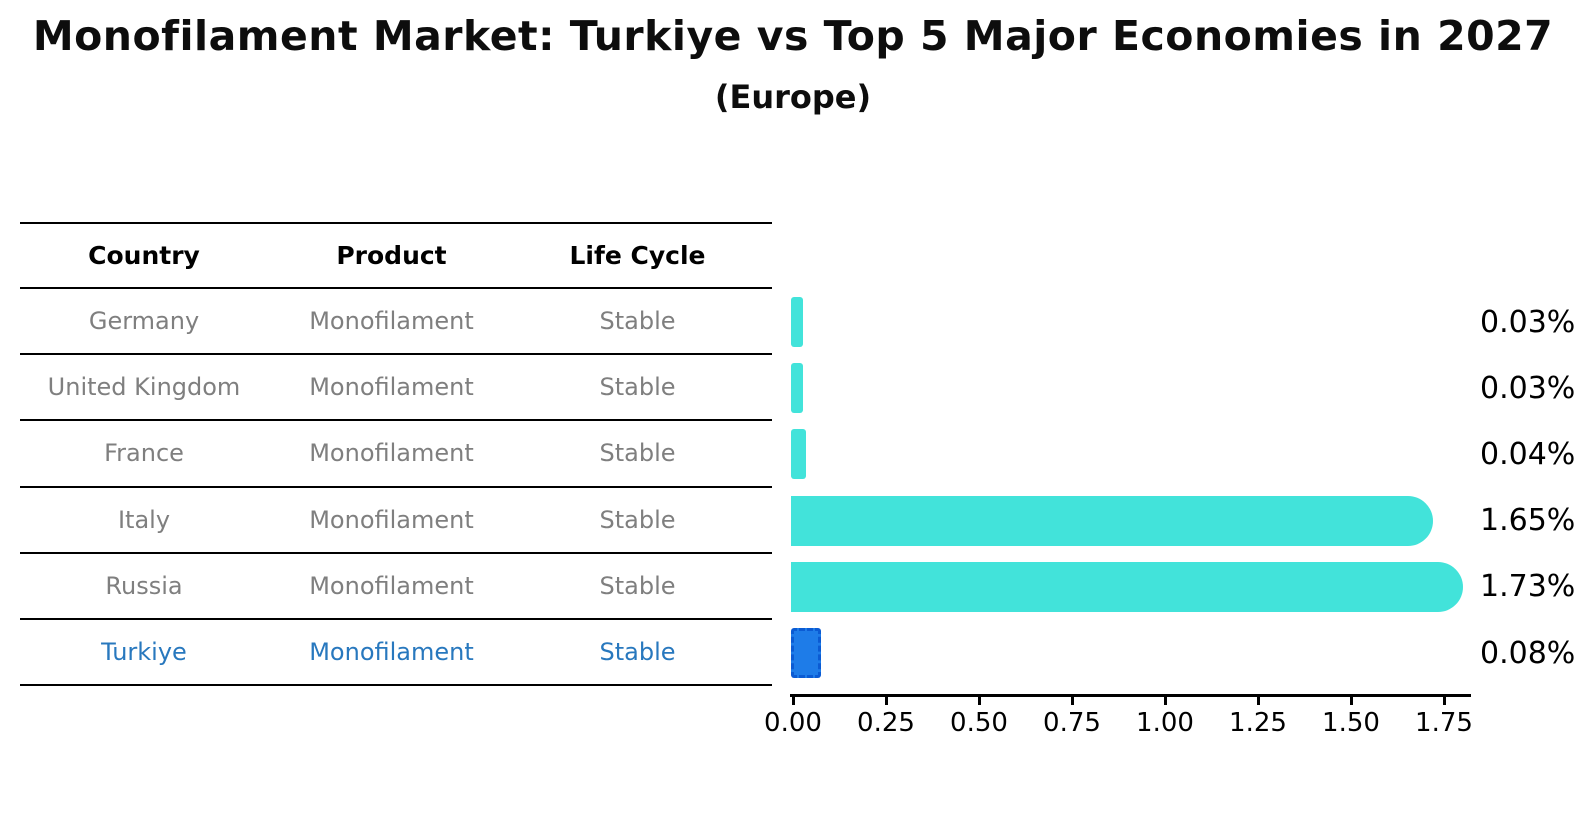 Image resolution: width=1586 pixels, height=823 pixels. What do you see at coordinates (1130, 695) in the screenshot?
I see `x-axis` at bounding box center [1130, 695].